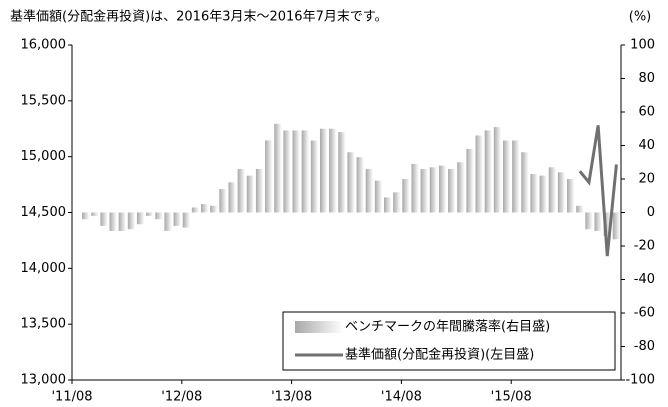  Describe the element at coordinates (644, 246) in the screenshot. I see `y2-tick-label: -20` at that location.